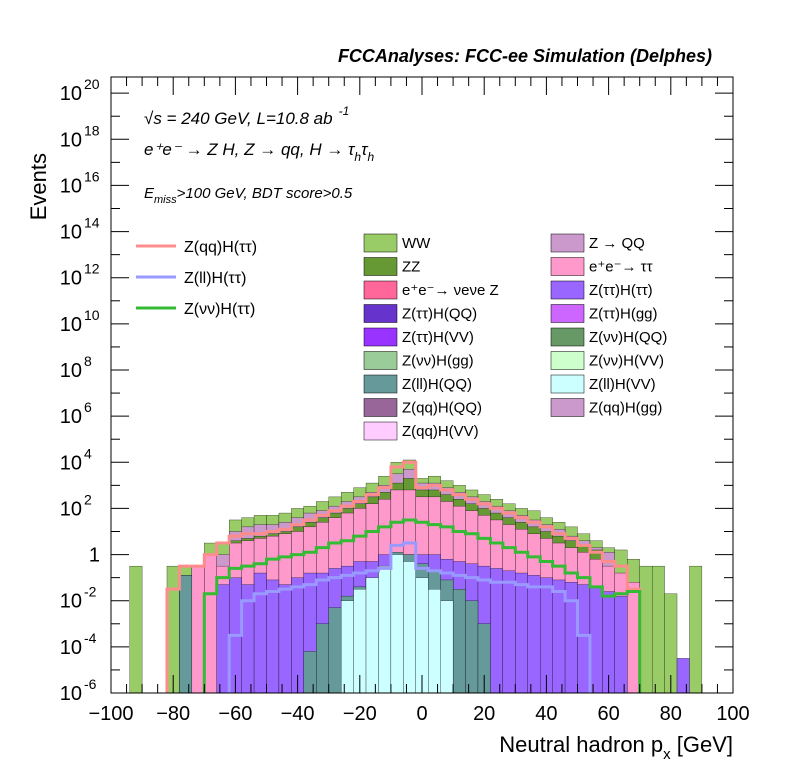 The height and width of the screenshot is (772, 796). Describe the element at coordinates (438, 361) in the screenshot. I see `background-legend-label: Z(νν)H(gg)` at that location.